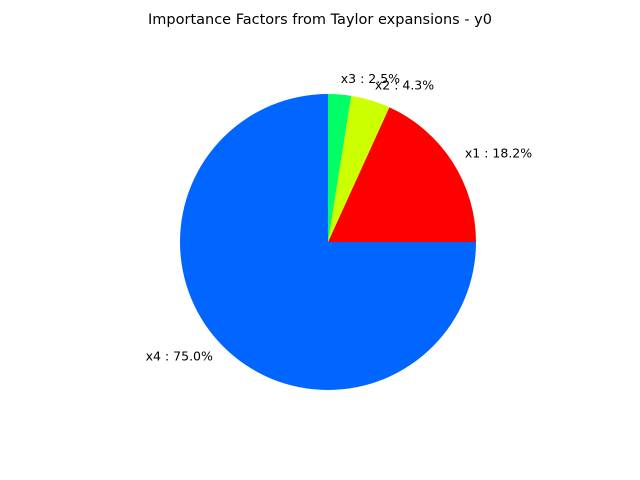  What do you see at coordinates (179, 356) in the screenshot?
I see `slice-label-x4: x4 : 75.0%` at bounding box center [179, 356].